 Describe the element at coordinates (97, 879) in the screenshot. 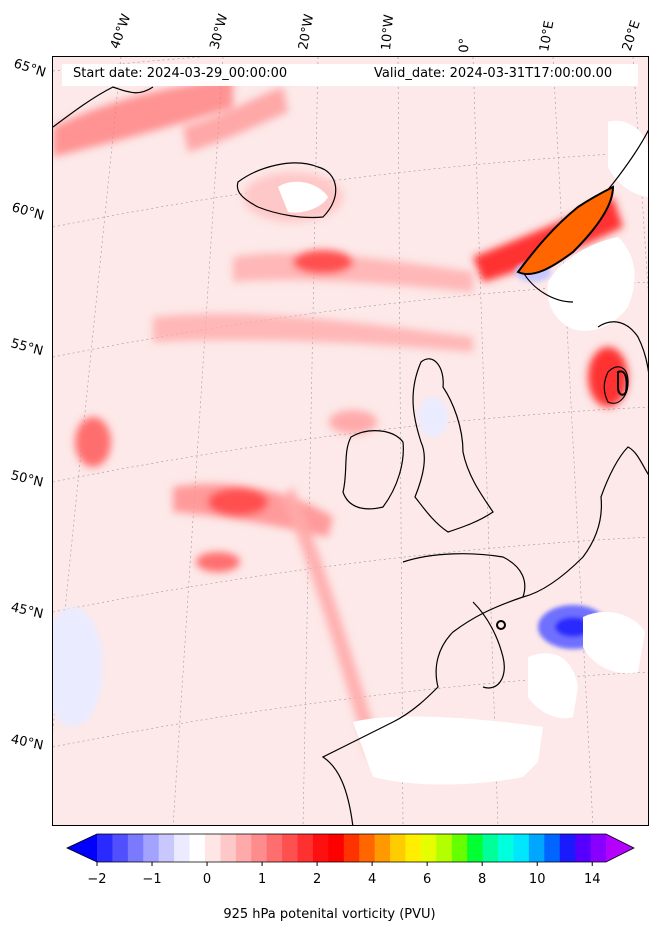

I see `colorbar-tick-label: −2` at that location.